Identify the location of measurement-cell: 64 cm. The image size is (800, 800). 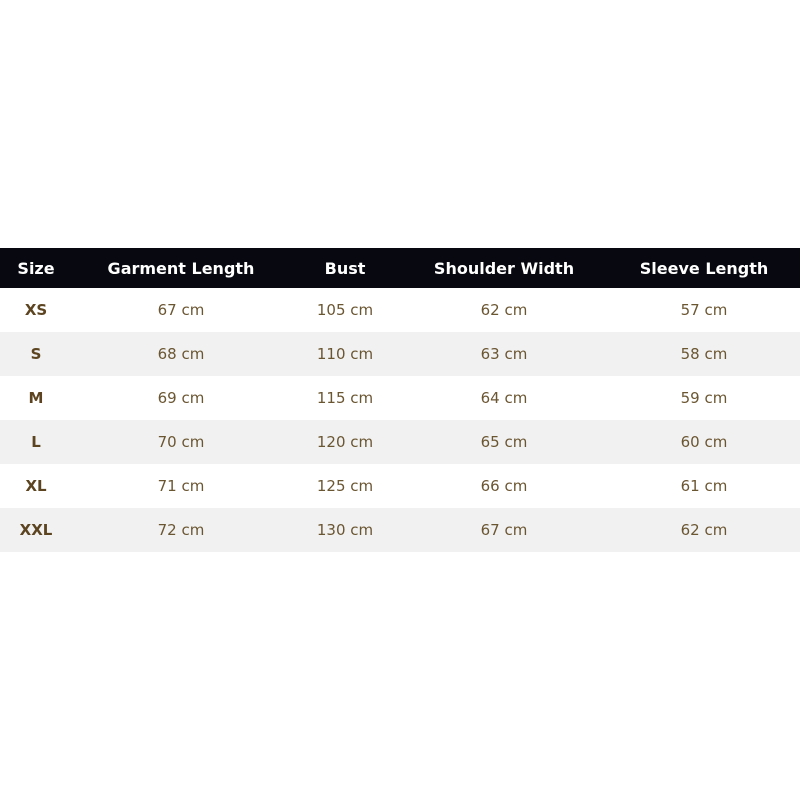
(504, 398).